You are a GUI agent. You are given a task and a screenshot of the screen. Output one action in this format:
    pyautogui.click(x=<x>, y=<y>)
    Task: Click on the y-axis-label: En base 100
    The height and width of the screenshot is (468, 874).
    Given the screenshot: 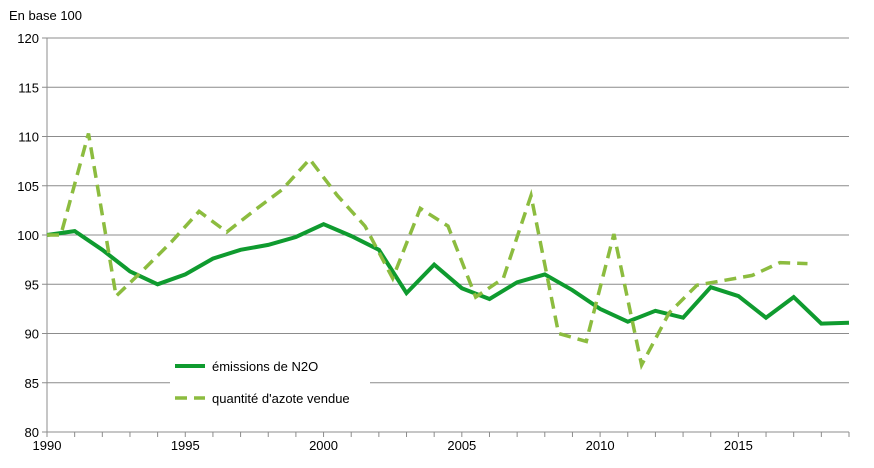 What is the action you would take?
    pyautogui.click(x=45, y=15)
    